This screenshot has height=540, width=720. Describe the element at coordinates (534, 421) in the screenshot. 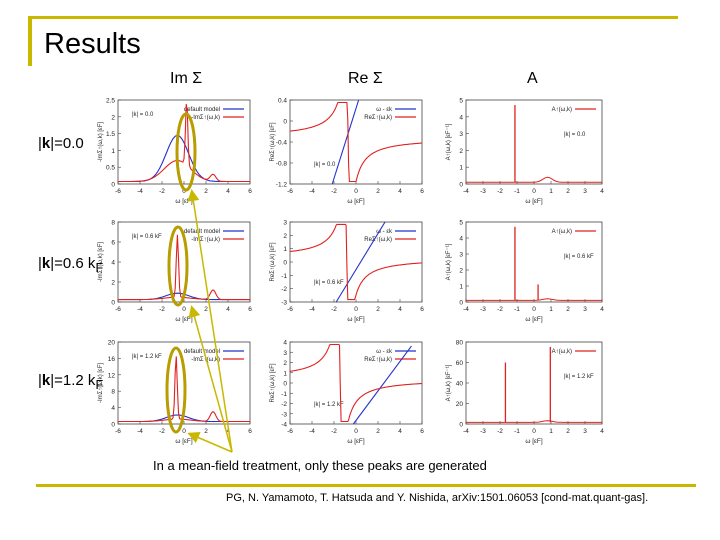

I see `spectral-baseline` at that location.